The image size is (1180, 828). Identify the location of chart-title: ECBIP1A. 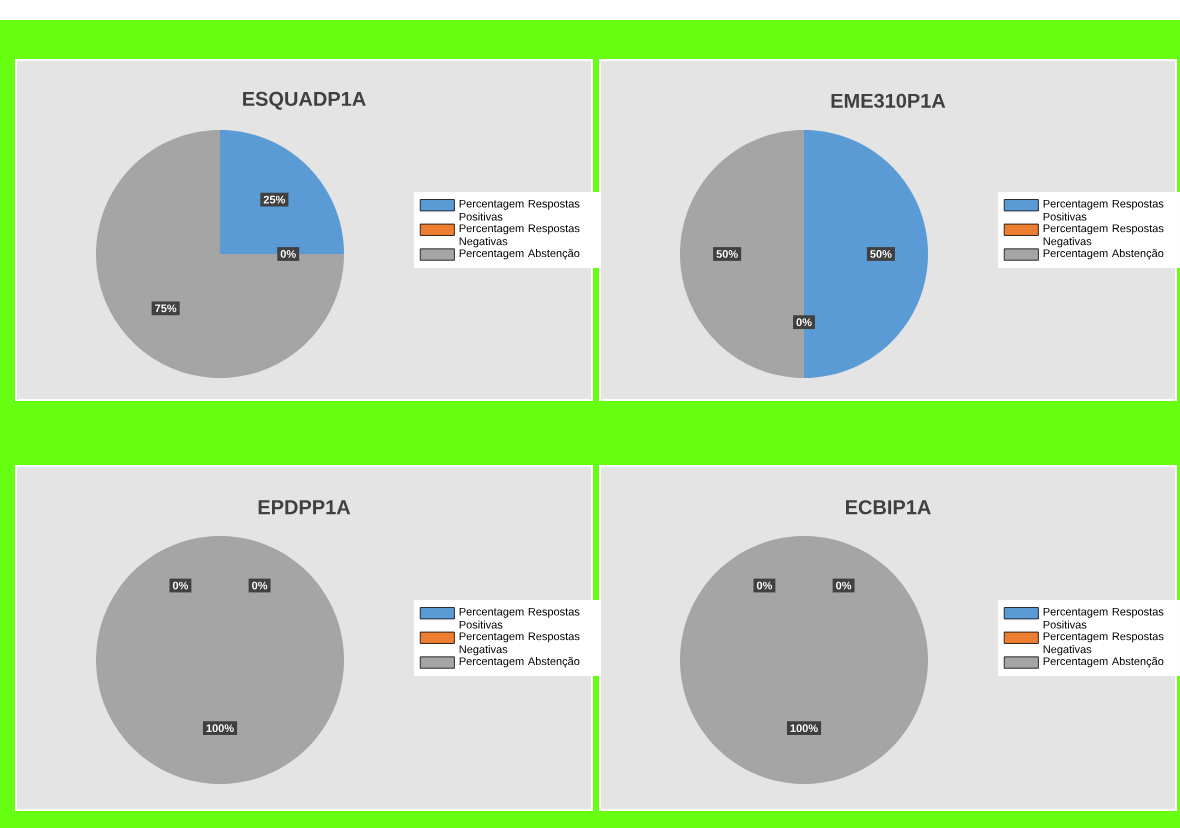
(888, 507).